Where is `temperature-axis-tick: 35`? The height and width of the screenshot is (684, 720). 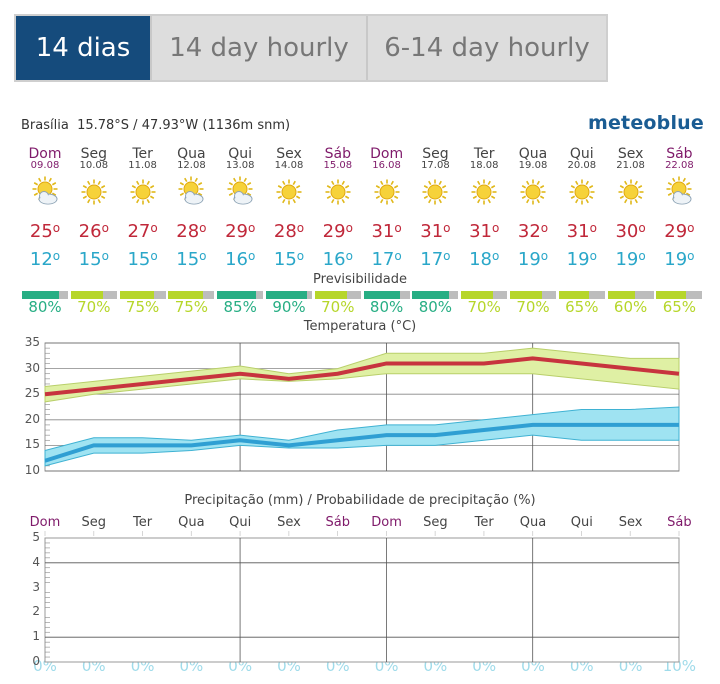
temperature-axis-tick: 35 is located at coordinates (32, 342).